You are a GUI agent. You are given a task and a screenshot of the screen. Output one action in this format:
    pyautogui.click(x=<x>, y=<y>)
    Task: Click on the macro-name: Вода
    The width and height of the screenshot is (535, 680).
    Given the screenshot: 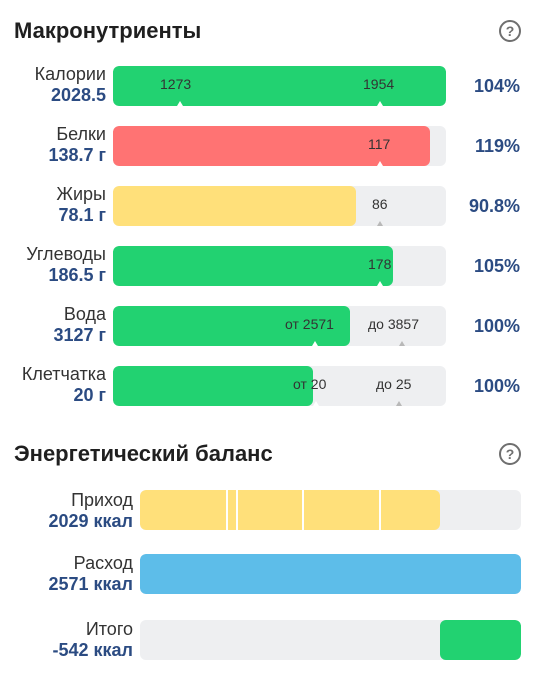 What is the action you would take?
    pyautogui.click(x=84, y=314)
    